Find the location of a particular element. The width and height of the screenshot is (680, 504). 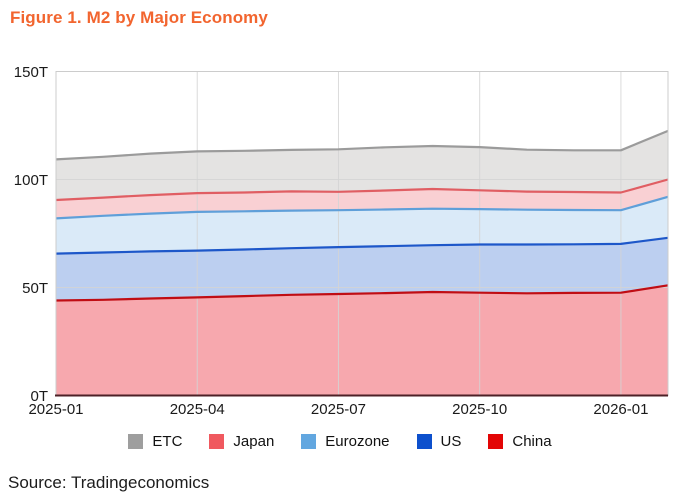

legend-label-etc: ETC is located at coordinates (167, 441).